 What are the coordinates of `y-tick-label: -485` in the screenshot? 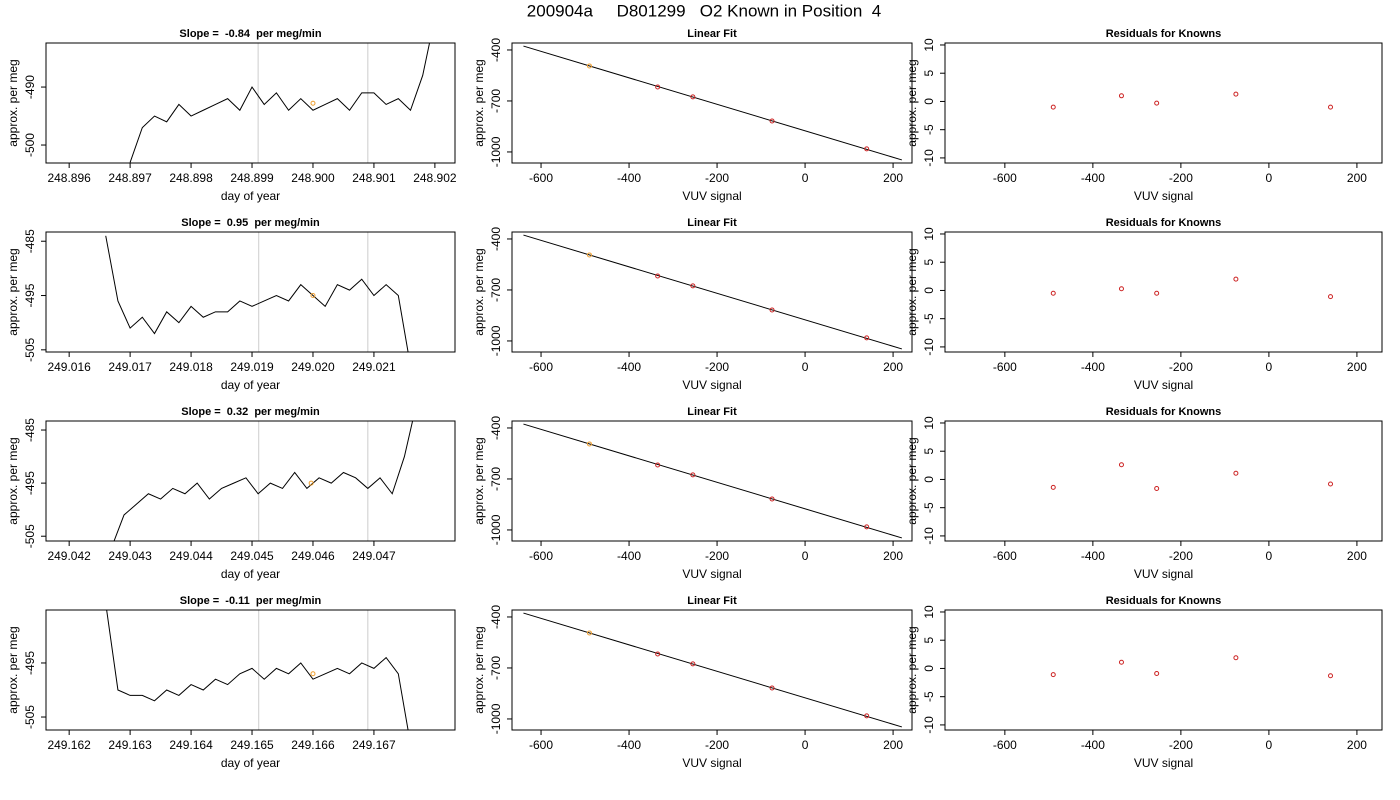 It's located at (30, 241).